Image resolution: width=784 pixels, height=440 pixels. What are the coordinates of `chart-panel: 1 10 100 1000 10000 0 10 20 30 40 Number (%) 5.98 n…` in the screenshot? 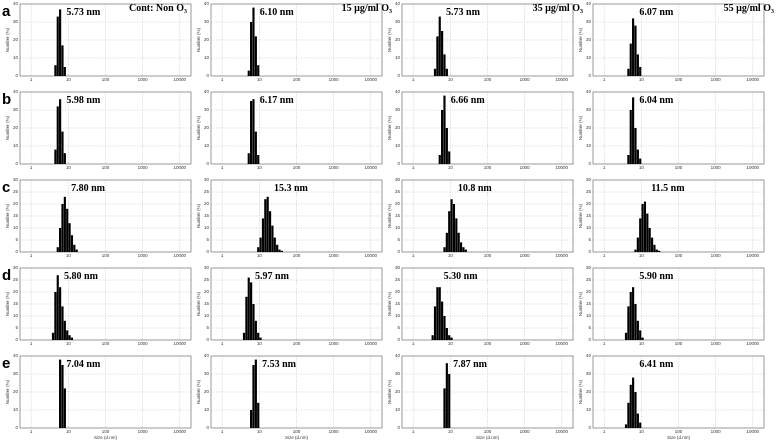 It's located at (97, 129).